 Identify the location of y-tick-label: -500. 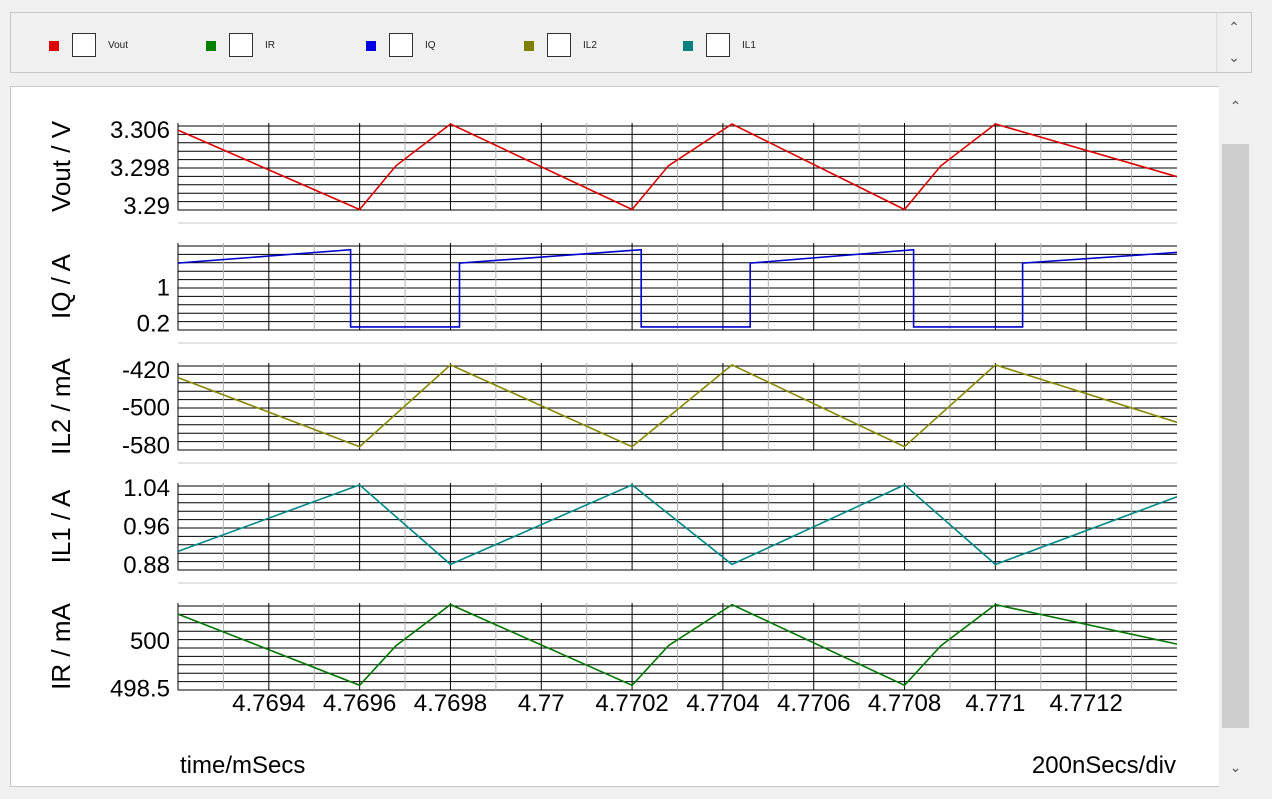
(146, 408).